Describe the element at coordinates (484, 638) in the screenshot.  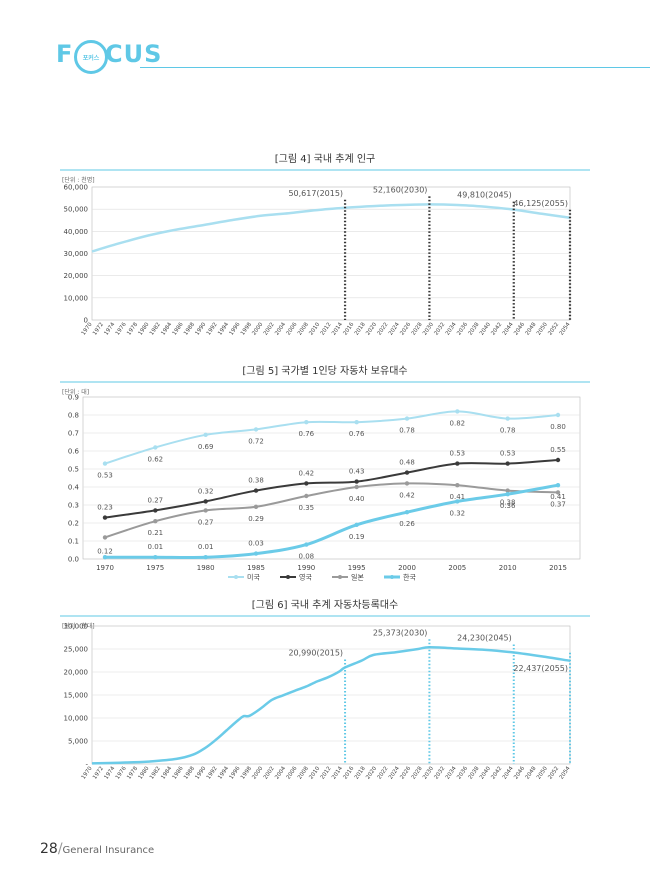
I see `annotation-label: 24,230(2045)` at that location.